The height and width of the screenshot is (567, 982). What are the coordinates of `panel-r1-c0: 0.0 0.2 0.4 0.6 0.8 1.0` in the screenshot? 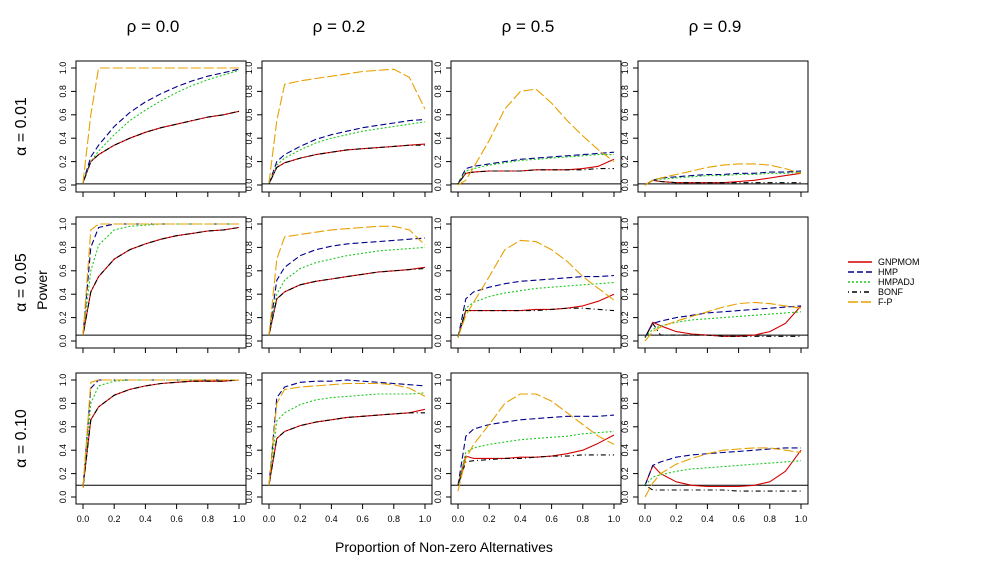 It's located at (152, 284).